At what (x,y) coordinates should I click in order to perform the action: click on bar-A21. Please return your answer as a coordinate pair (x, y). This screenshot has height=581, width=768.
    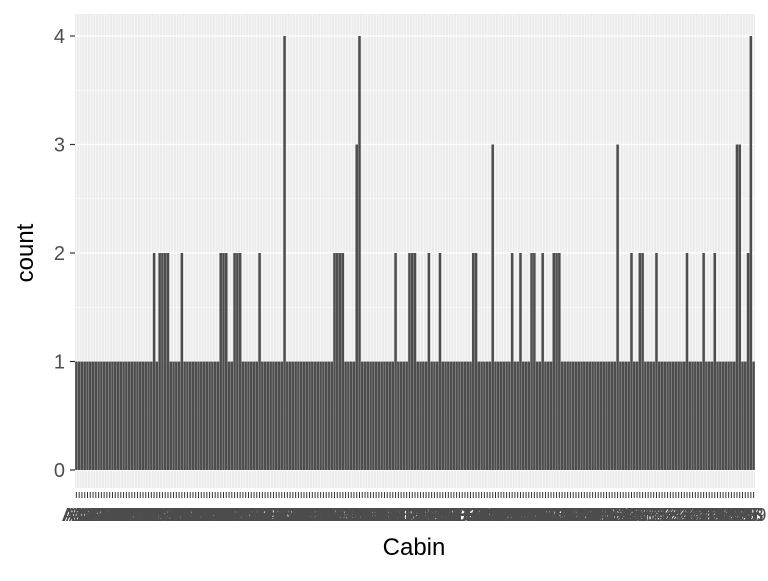
    Looking at the image, I should click on (498, 415).